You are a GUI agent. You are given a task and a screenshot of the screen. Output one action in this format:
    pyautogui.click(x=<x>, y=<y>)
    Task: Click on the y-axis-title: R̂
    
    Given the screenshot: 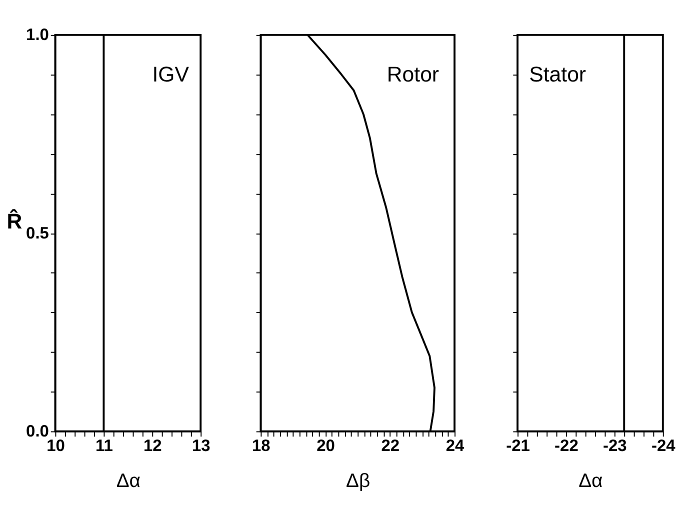 What is the action you would take?
    pyautogui.click(x=14, y=221)
    